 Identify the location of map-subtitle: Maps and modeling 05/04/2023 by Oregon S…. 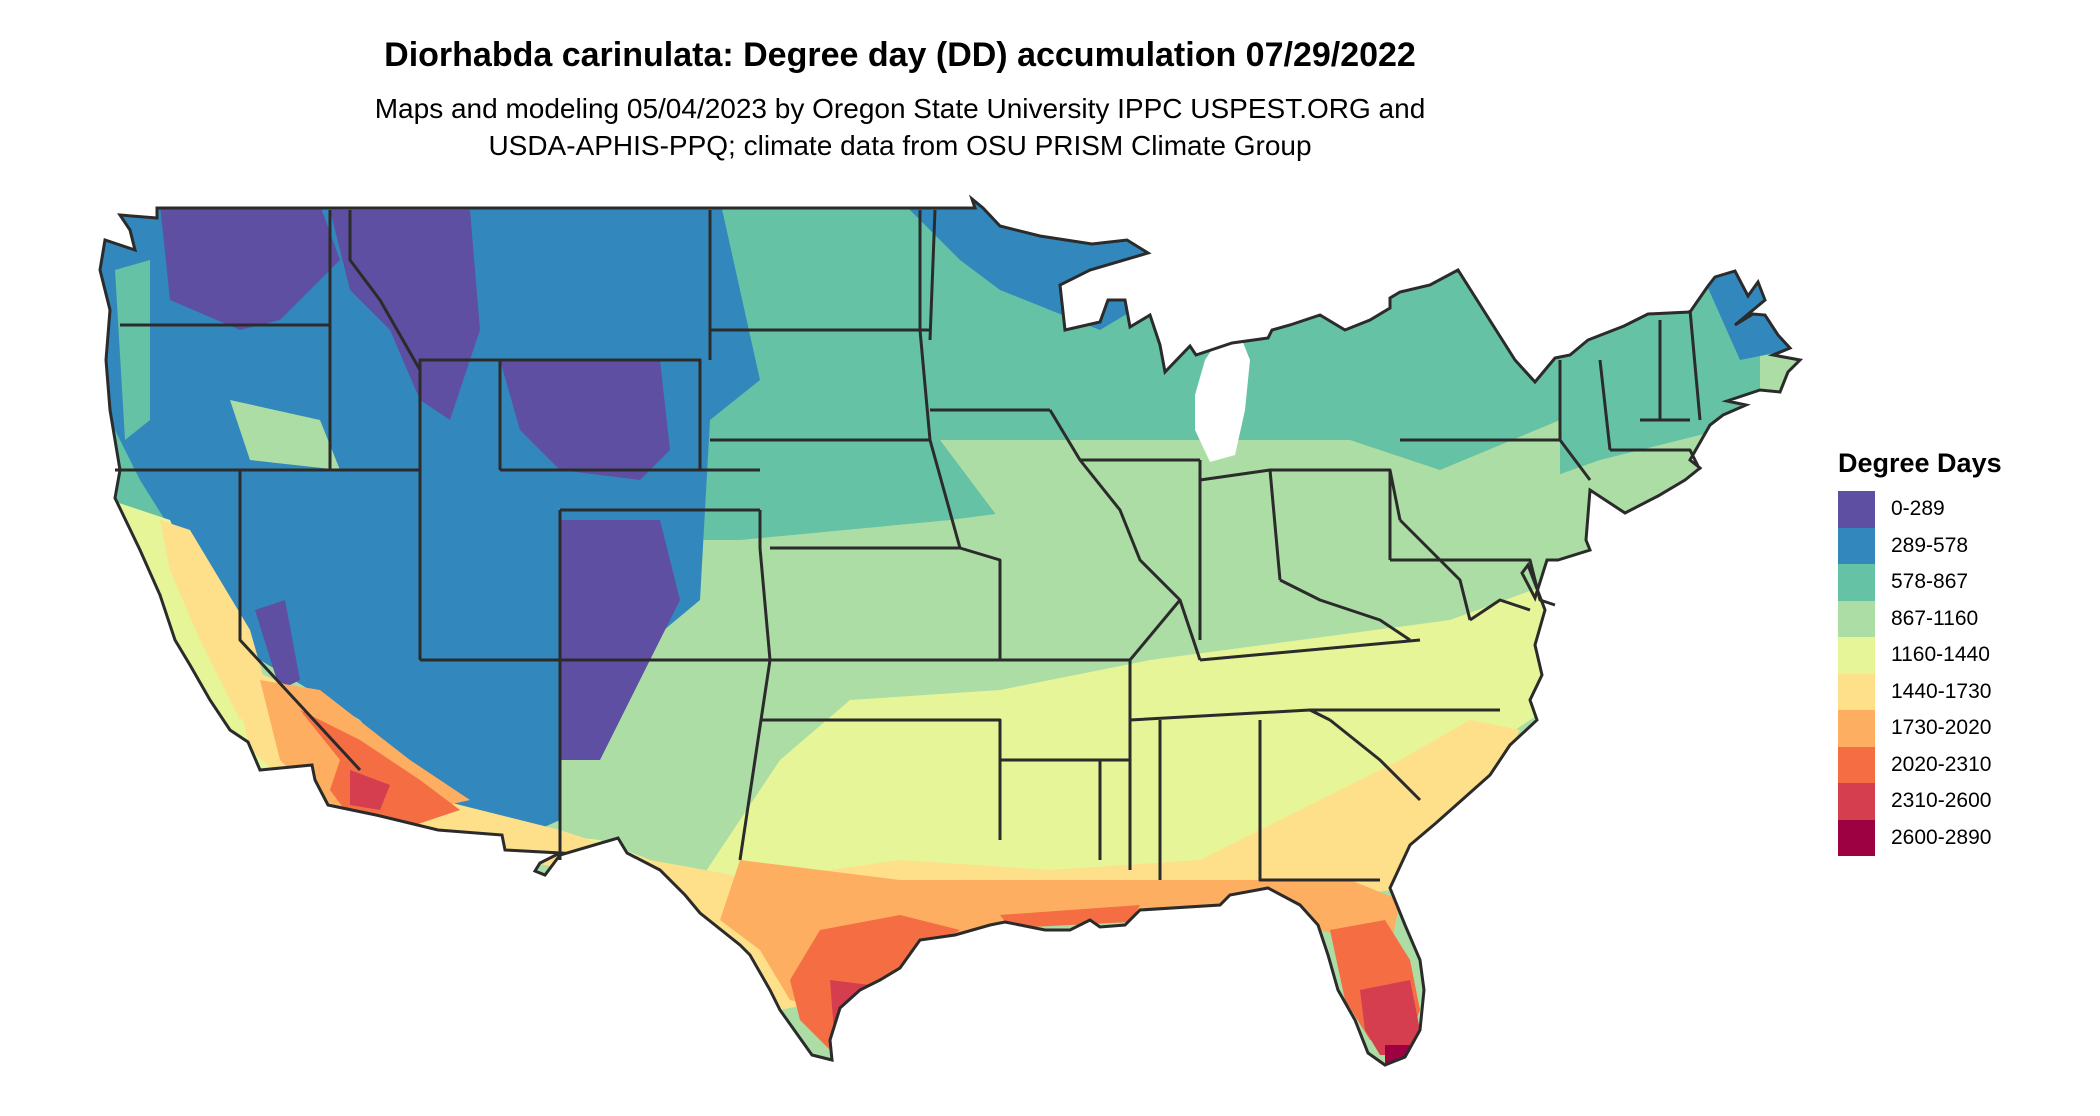
(900, 127).